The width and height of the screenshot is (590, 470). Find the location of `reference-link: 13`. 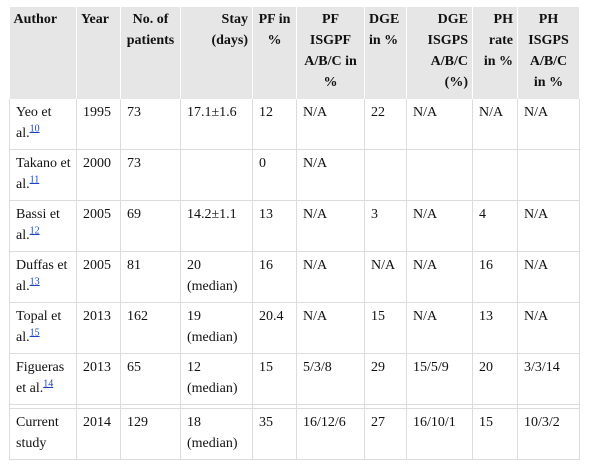

reference-link: 13 is located at coordinates (34, 282).